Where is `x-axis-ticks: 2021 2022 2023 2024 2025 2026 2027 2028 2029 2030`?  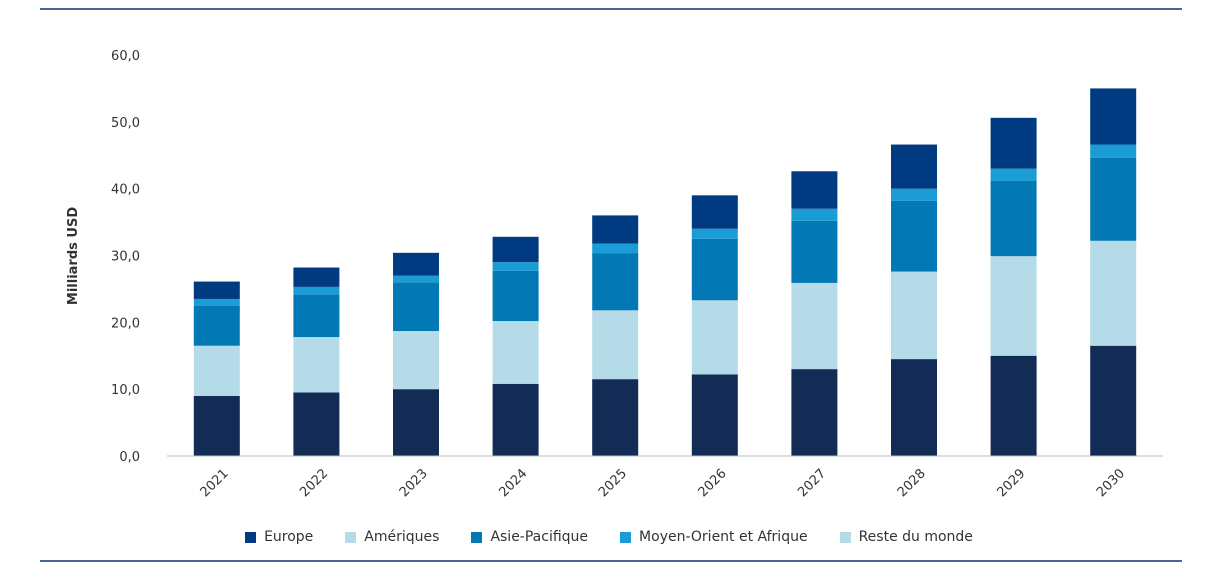 x-axis-ticks: 2021 2022 2023 2024 2025 2026 2027 2028 2029 2030 is located at coordinates (663, 483).